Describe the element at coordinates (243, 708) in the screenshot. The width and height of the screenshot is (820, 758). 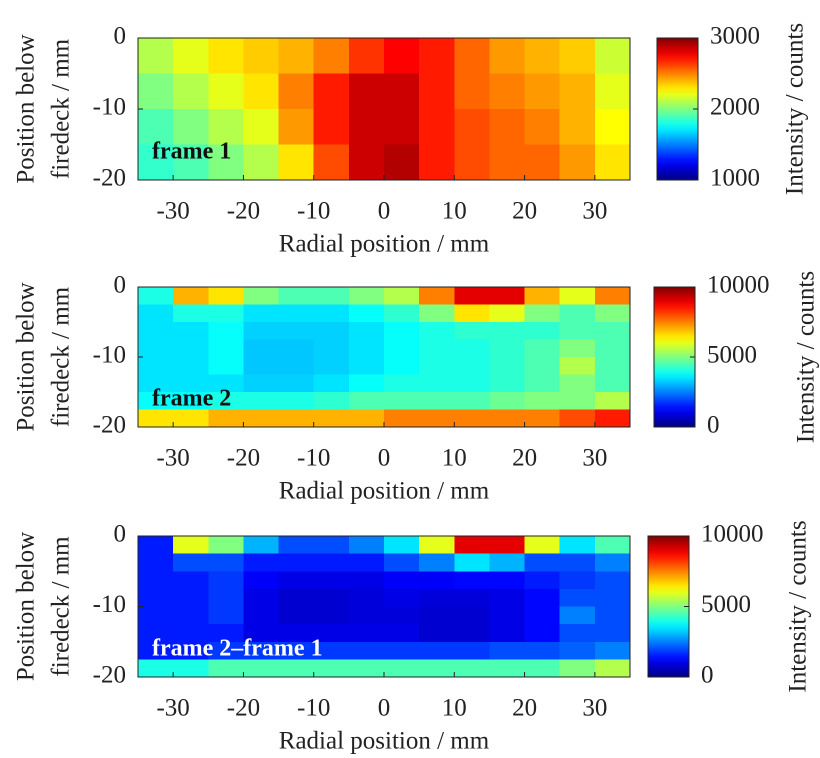
I see `x-tick-label: -20` at that location.